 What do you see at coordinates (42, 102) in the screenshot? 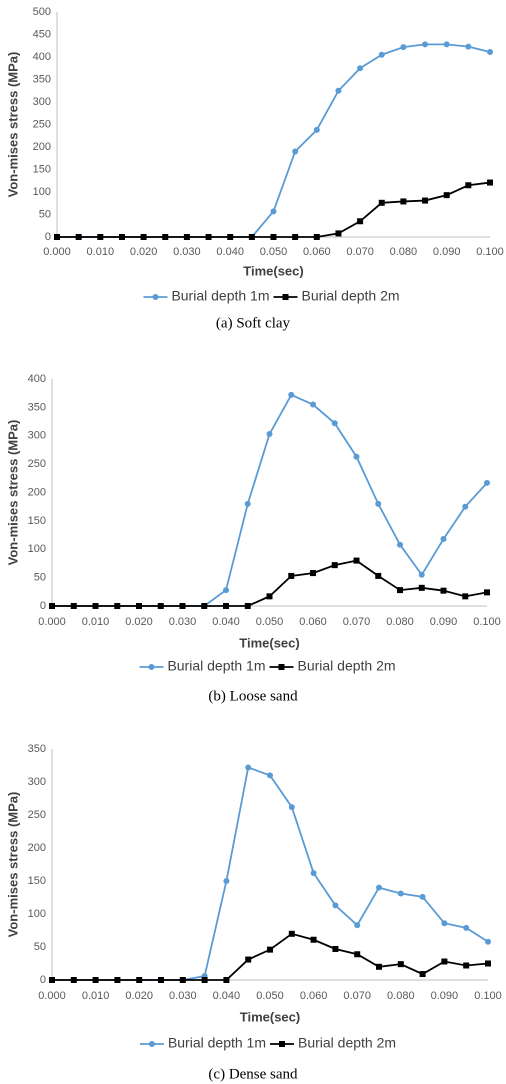
I see `y-tick-label: 300` at bounding box center [42, 102].